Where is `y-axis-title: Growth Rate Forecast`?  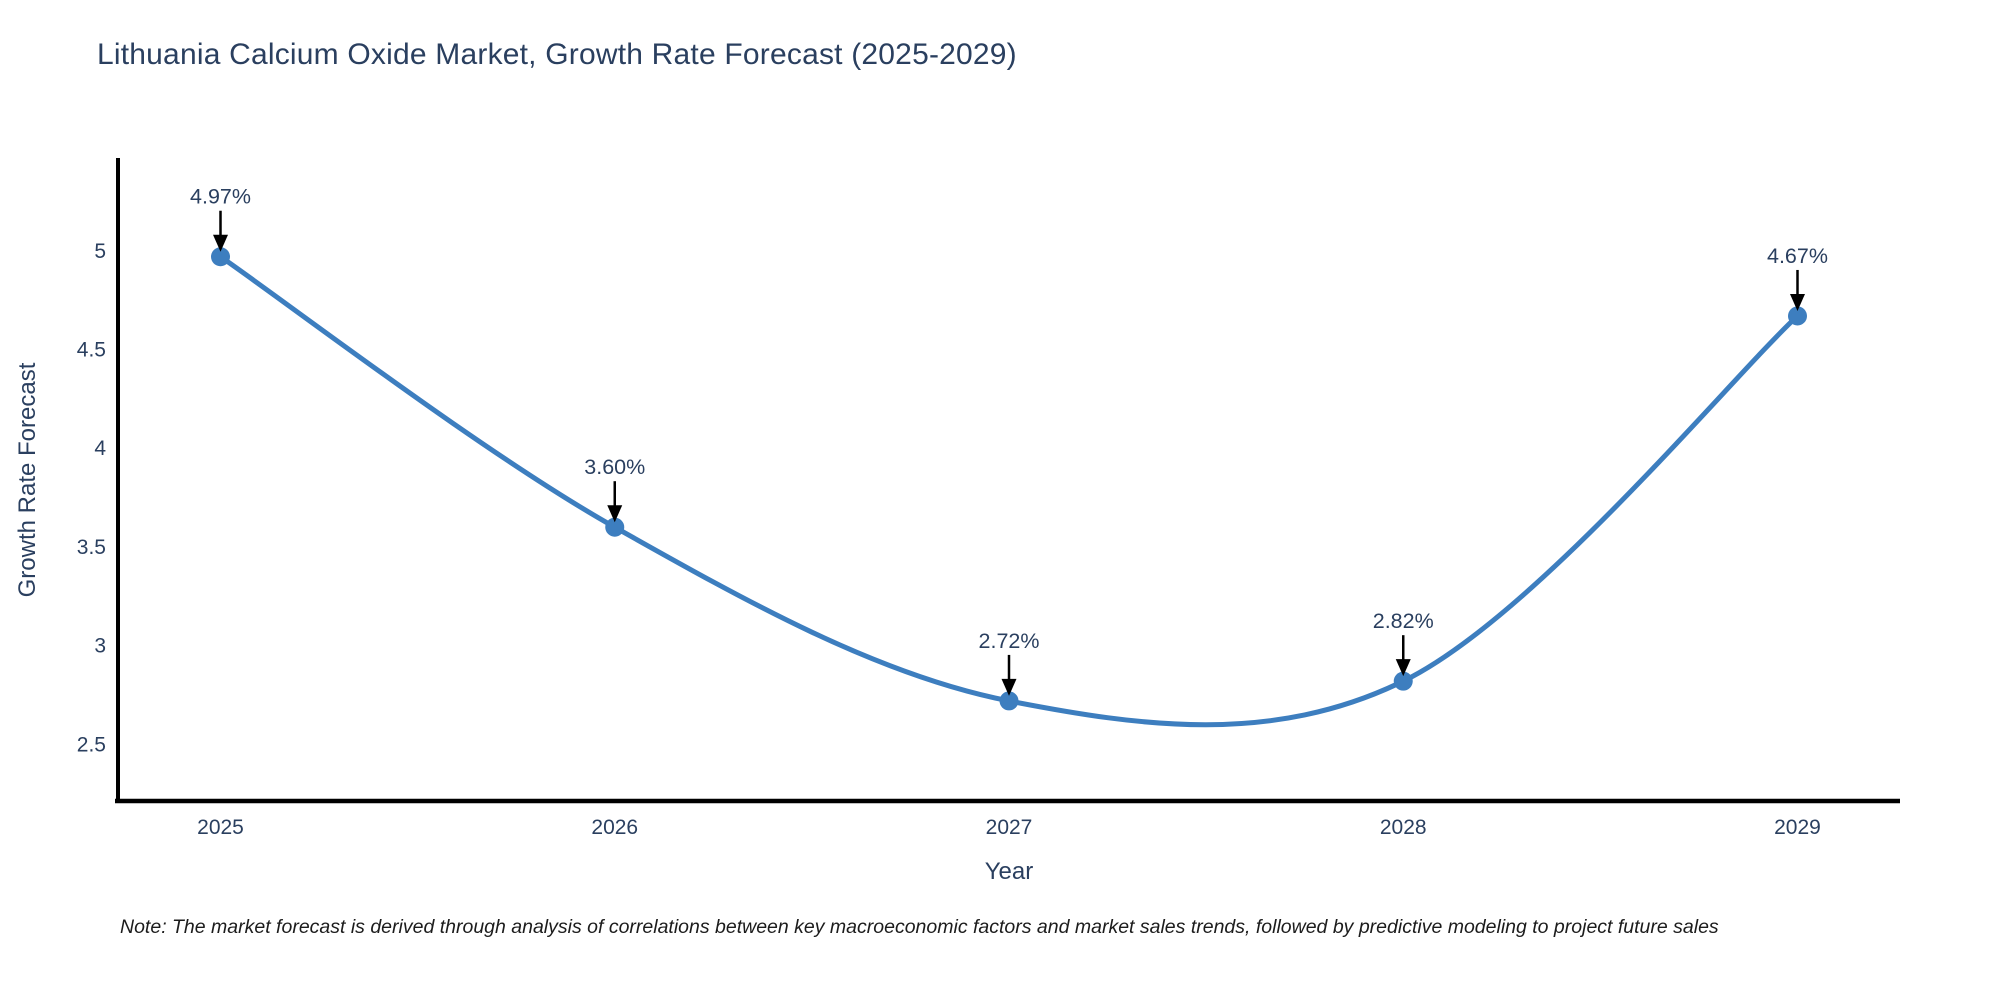 y-axis-title: Growth Rate Forecast is located at coordinates (27, 480).